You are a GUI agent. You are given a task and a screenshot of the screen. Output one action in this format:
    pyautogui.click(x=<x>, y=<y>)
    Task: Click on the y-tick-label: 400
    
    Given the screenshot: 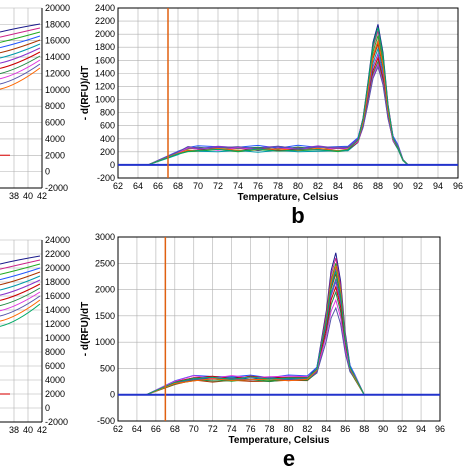 What is the action you would take?
    pyautogui.click(x=107, y=139)
    